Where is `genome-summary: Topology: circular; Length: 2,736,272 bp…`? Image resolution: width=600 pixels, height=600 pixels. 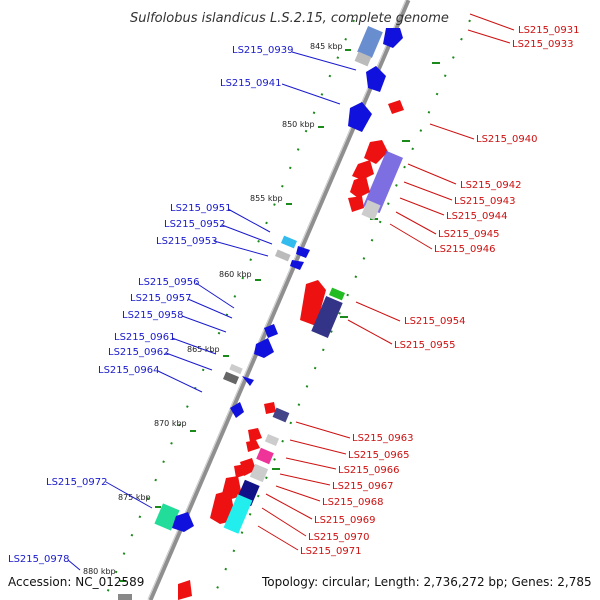 genome-summary: Topology: circular; Length: 2,736,272 bp… is located at coordinates (426, 582).